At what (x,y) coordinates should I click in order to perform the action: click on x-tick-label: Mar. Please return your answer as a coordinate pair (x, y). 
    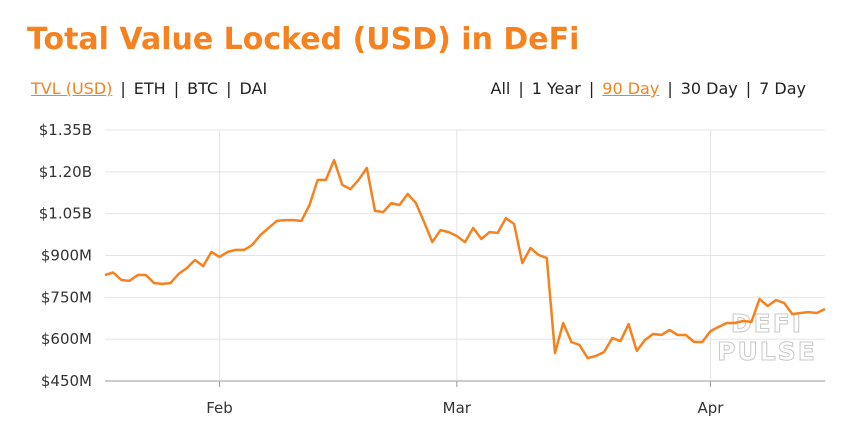
    Looking at the image, I should click on (457, 408).